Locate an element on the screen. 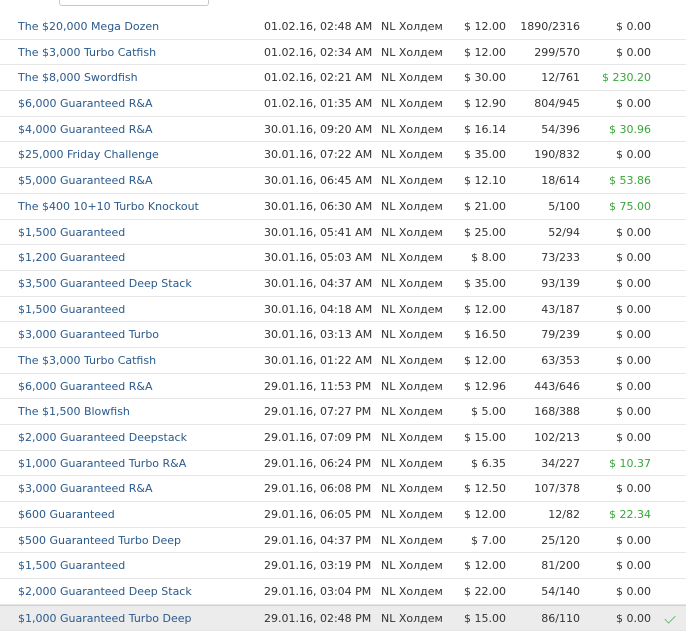 This screenshot has width=696, height=636. tournament-date: 30.01.16, 04:37 AM is located at coordinates (318, 283).